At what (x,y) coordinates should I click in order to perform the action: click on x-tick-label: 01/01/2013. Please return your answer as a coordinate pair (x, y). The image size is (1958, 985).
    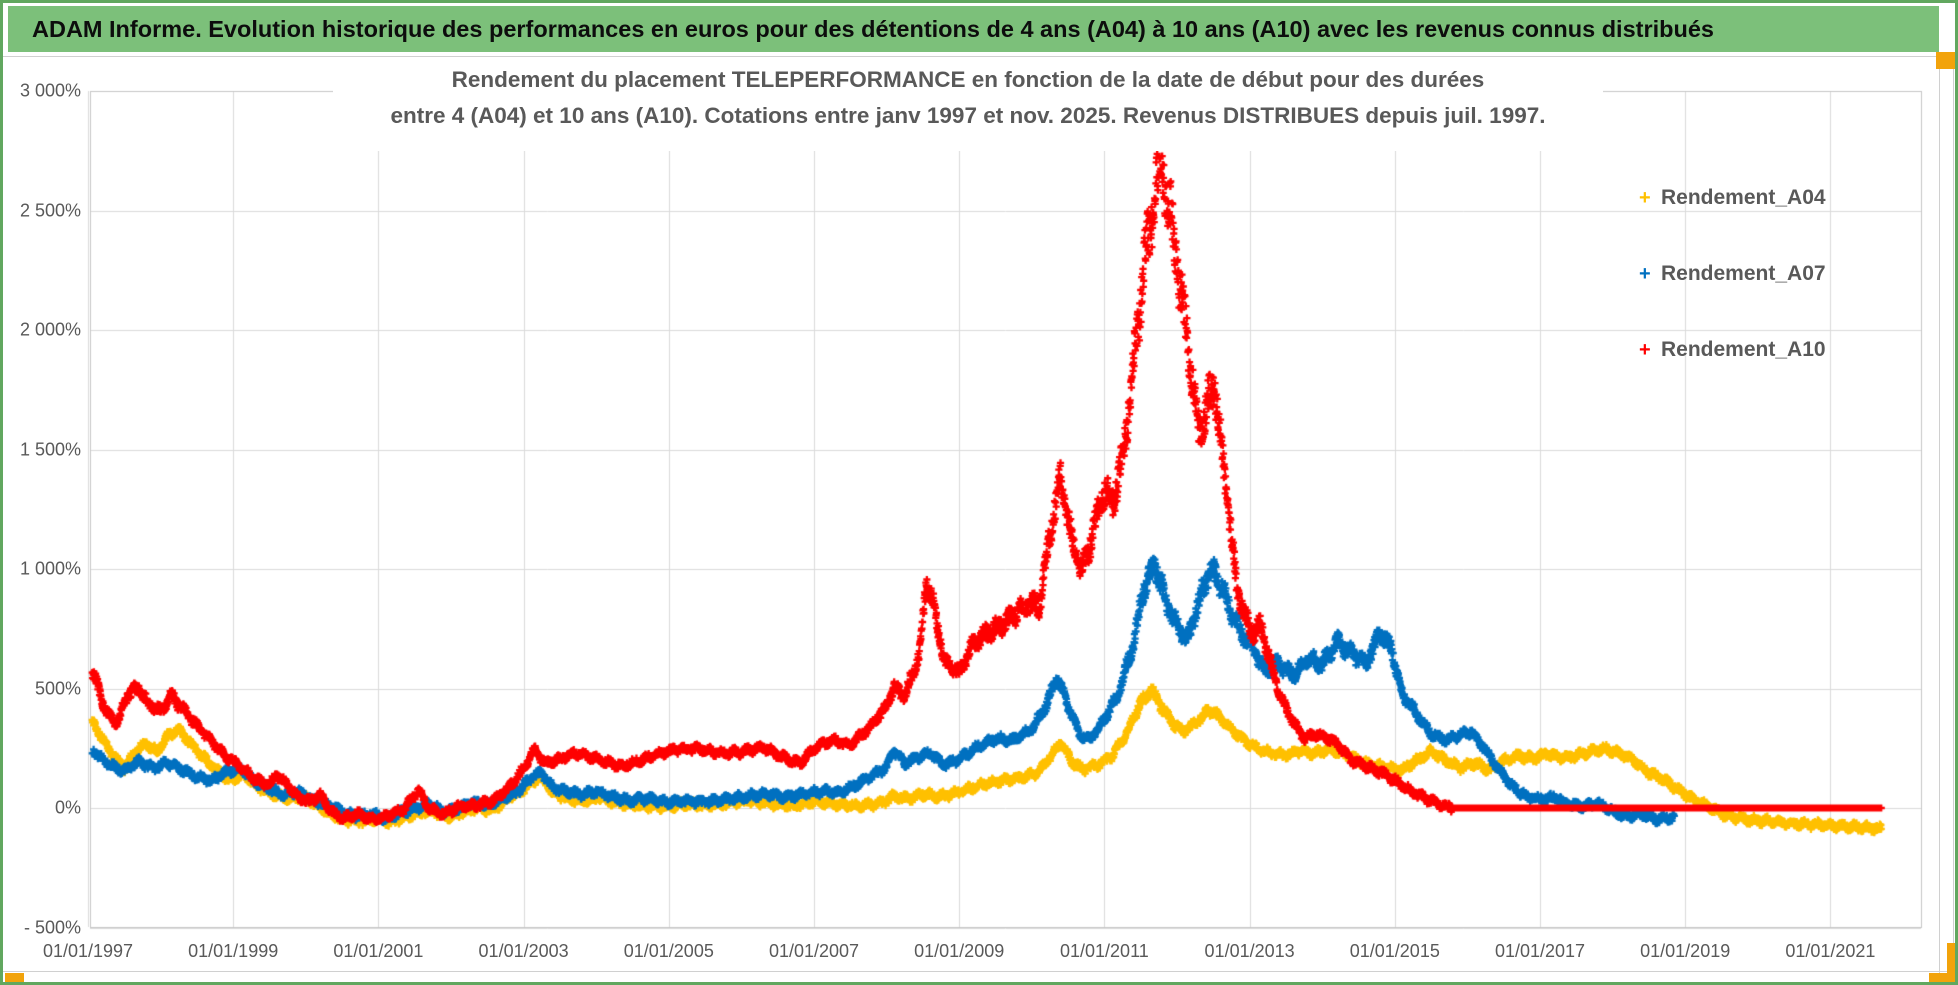
    Looking at the image, I should click on (1249, 951).